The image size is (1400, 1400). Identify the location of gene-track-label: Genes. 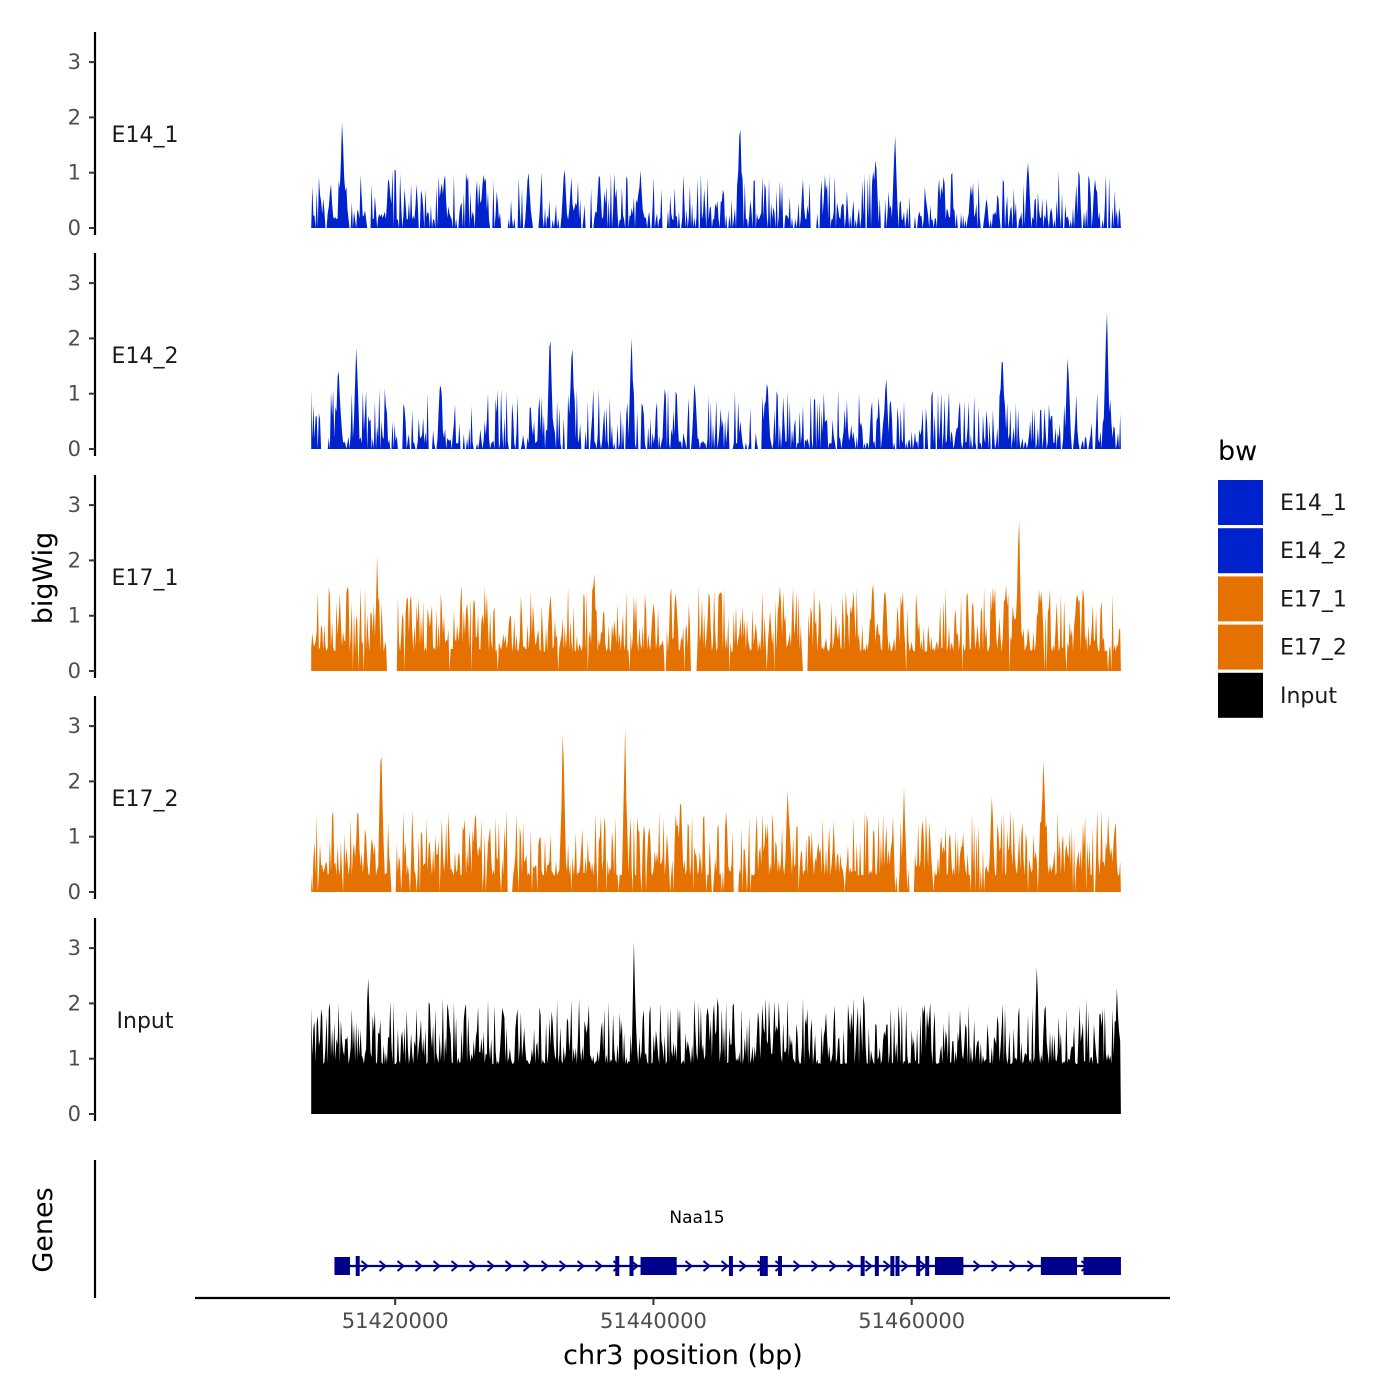
(43, 1229).